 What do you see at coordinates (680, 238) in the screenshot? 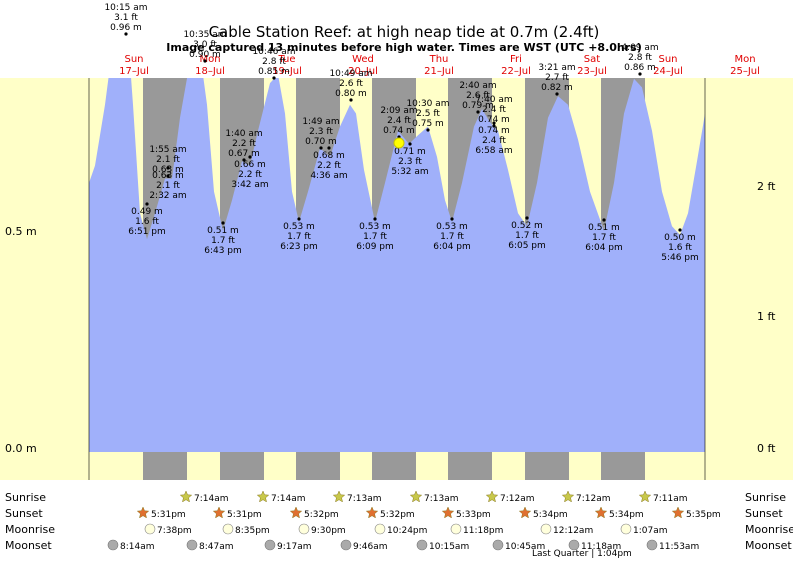
I see `tide-m-label: 0.50 m` at bounding box center [680, 238].